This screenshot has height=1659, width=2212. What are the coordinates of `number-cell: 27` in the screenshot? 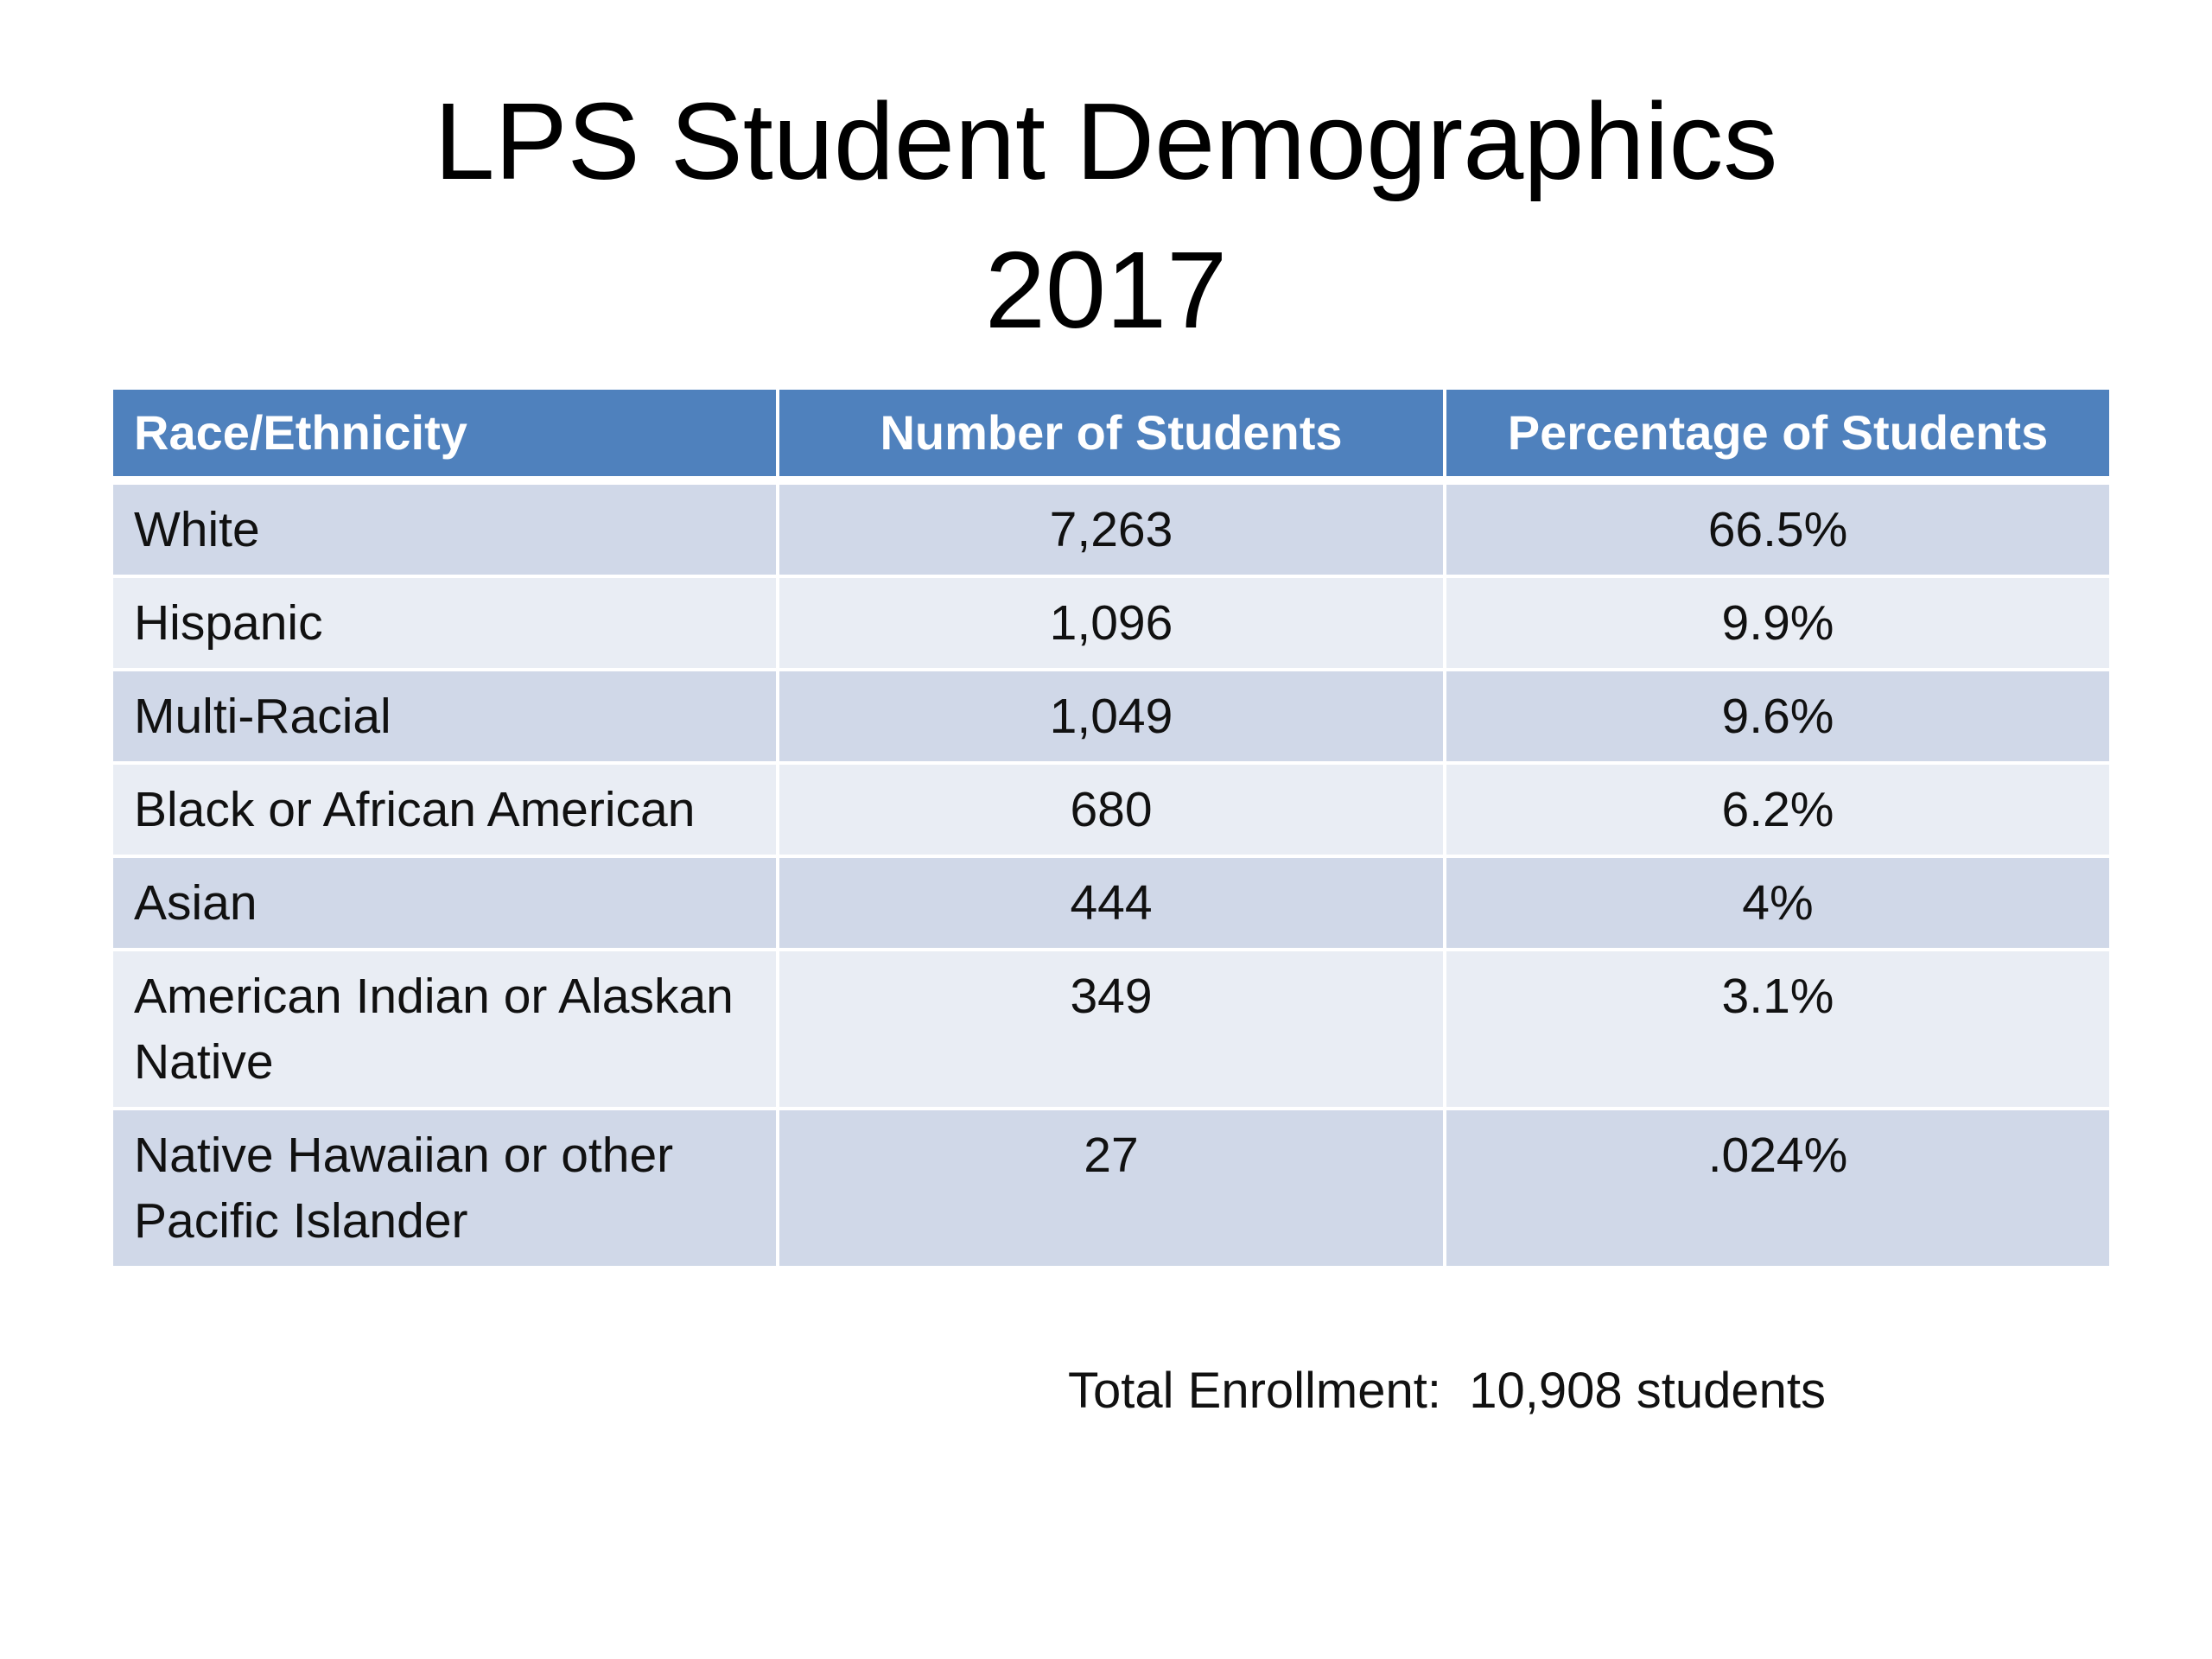 It's located at (1111, 1189).